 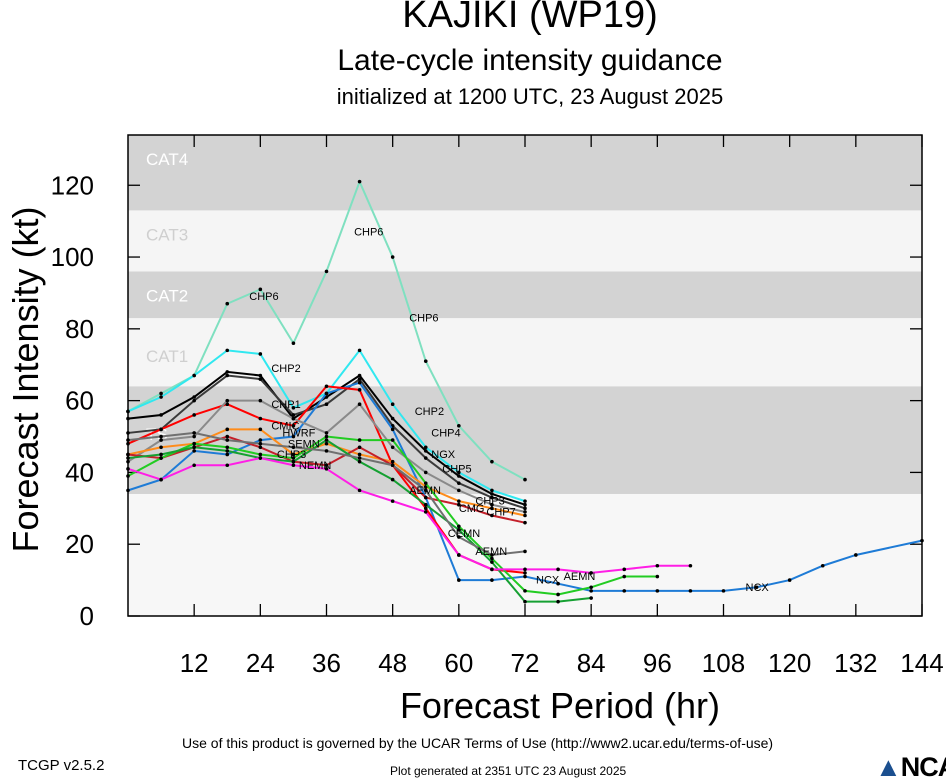 What do you see at coordinates (194, 663) in the screenshot?
I see `x-tick-label: 12` at bounding box center [194, 663].